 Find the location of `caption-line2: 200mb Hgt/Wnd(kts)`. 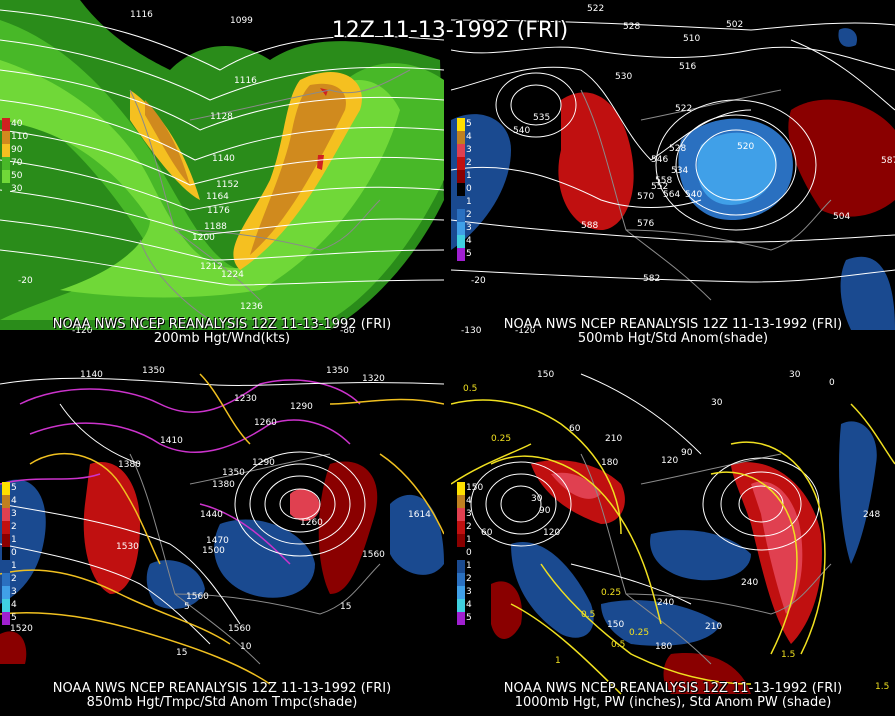

caption-line2: 200mb Hgt/Wnd(kts) is located at coordinates (222, 338).